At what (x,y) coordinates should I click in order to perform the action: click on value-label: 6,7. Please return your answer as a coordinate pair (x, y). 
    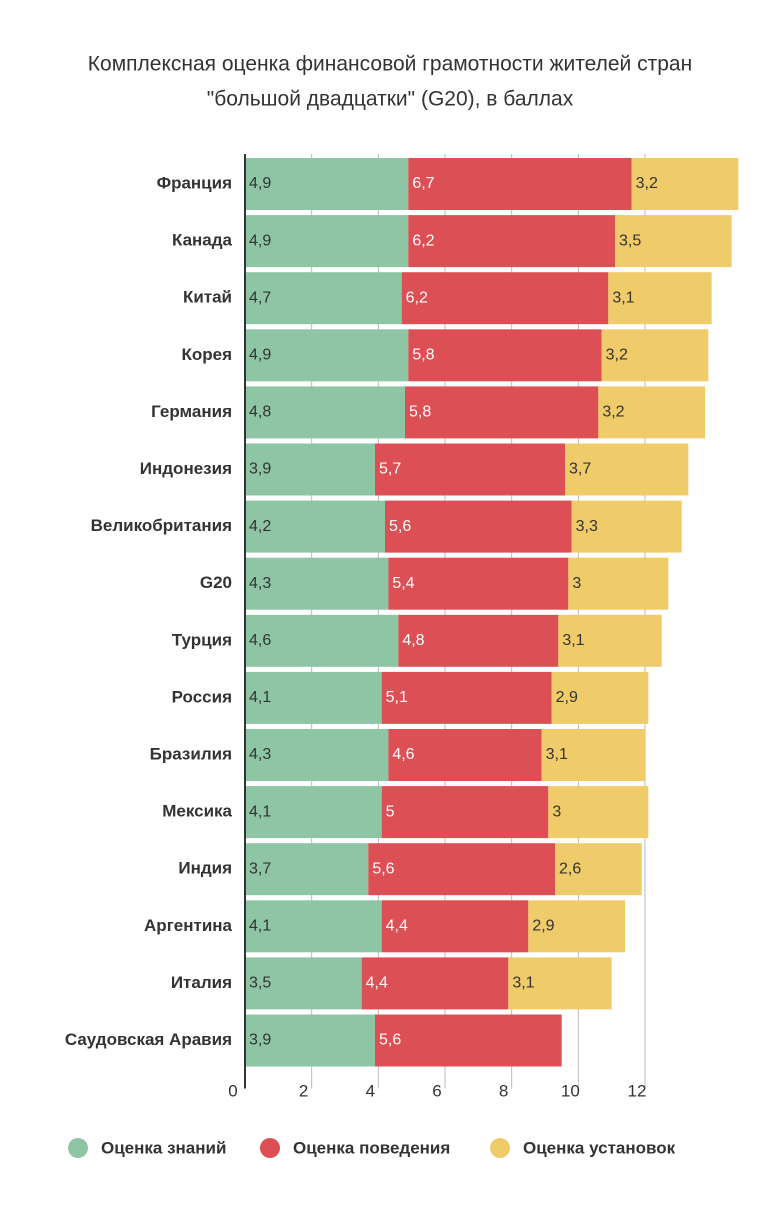
    Looking at the image, I should click on (423, 183).